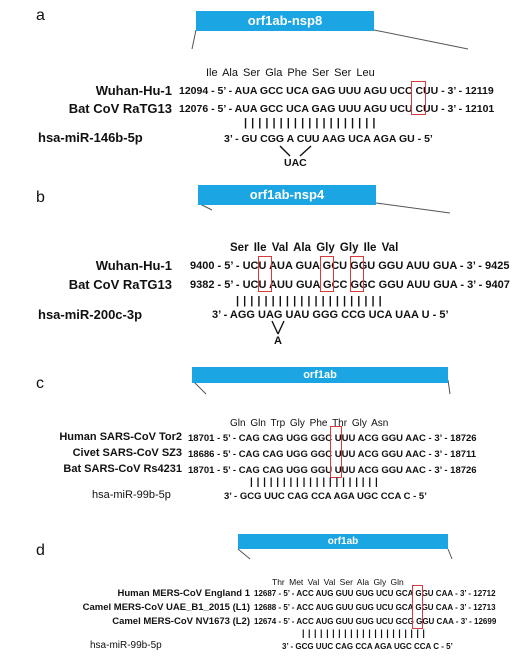  Describe the element at coordinates (295, 163) in the screenshot. I see `bulge-nucleotides: UAC` at that location.